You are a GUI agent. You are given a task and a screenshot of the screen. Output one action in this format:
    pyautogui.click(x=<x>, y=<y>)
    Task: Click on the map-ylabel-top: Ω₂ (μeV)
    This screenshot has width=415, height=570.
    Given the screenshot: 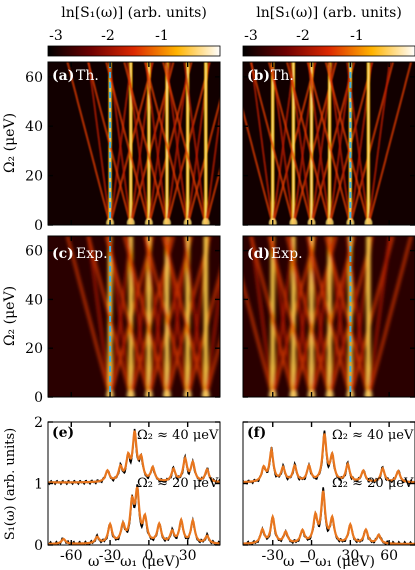 What is the action you would take?
    pyautogui.click(x=10, y=143)
    